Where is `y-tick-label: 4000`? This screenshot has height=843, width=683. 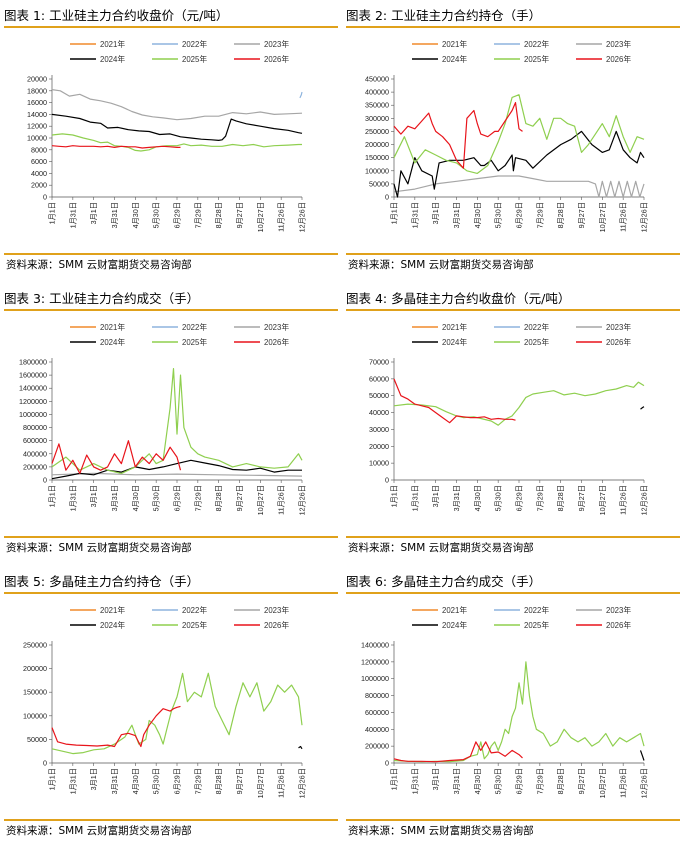 y-tick-label: 4000 is located at coordinates (39, 173).